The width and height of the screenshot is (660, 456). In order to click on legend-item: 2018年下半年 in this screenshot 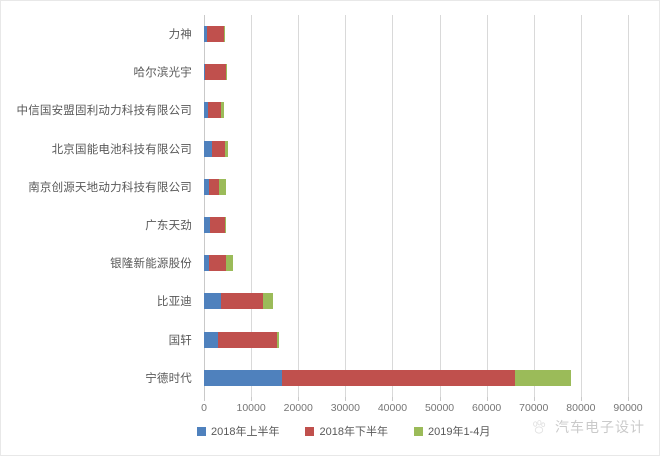, I will do `click(346, 431)`.